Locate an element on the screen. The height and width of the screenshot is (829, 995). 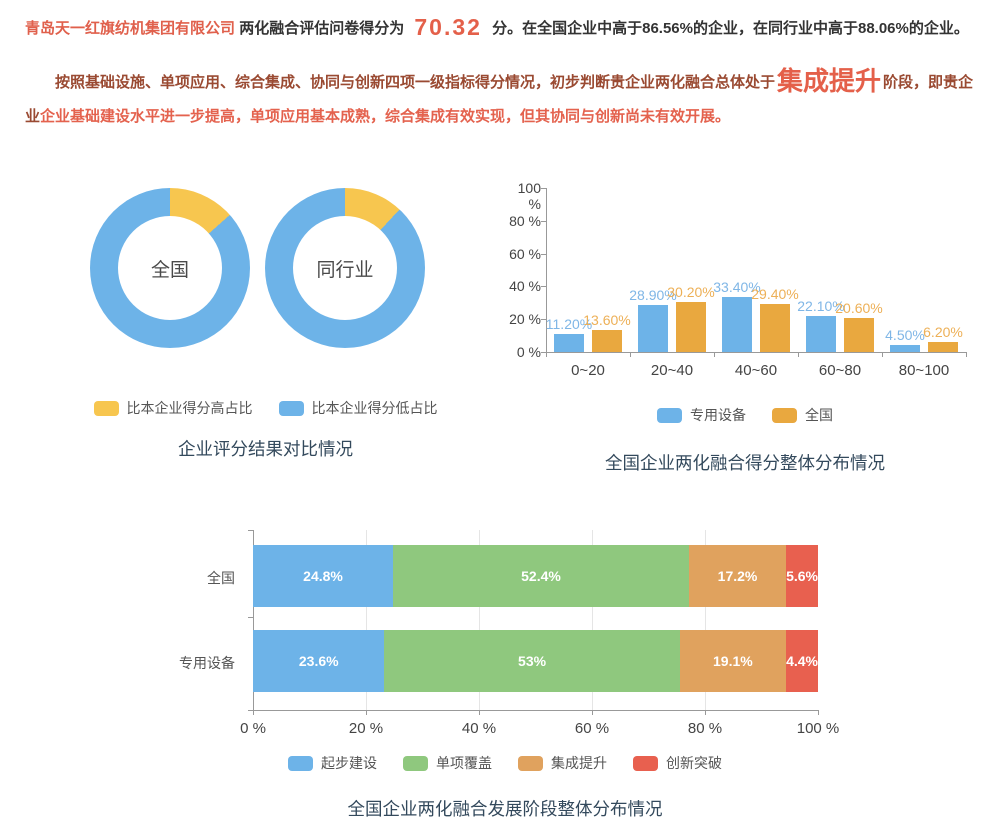
segment-起步建设: 23.6% is located at coordinates (319, 661).